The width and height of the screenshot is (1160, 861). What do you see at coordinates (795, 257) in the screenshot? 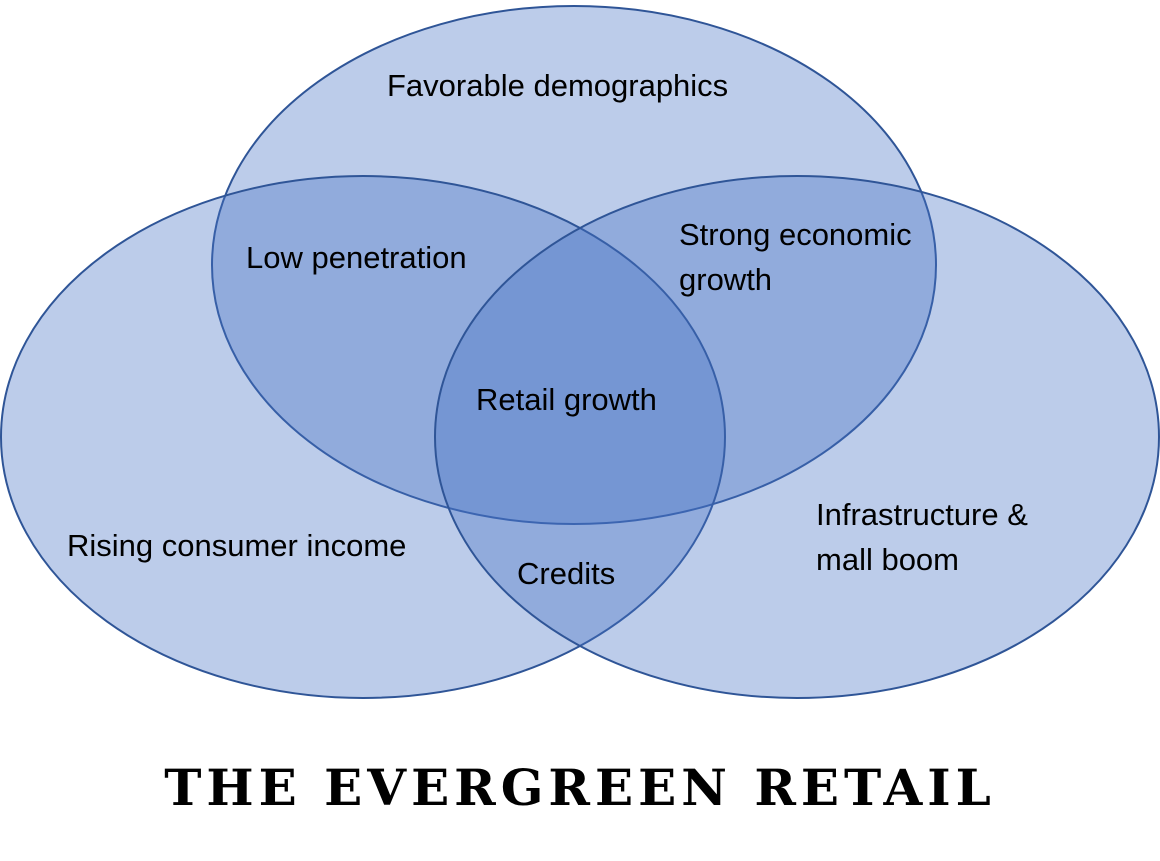
I see `label-strong-economic-growth: Strong economic growth` at bounding box center [795, 257].